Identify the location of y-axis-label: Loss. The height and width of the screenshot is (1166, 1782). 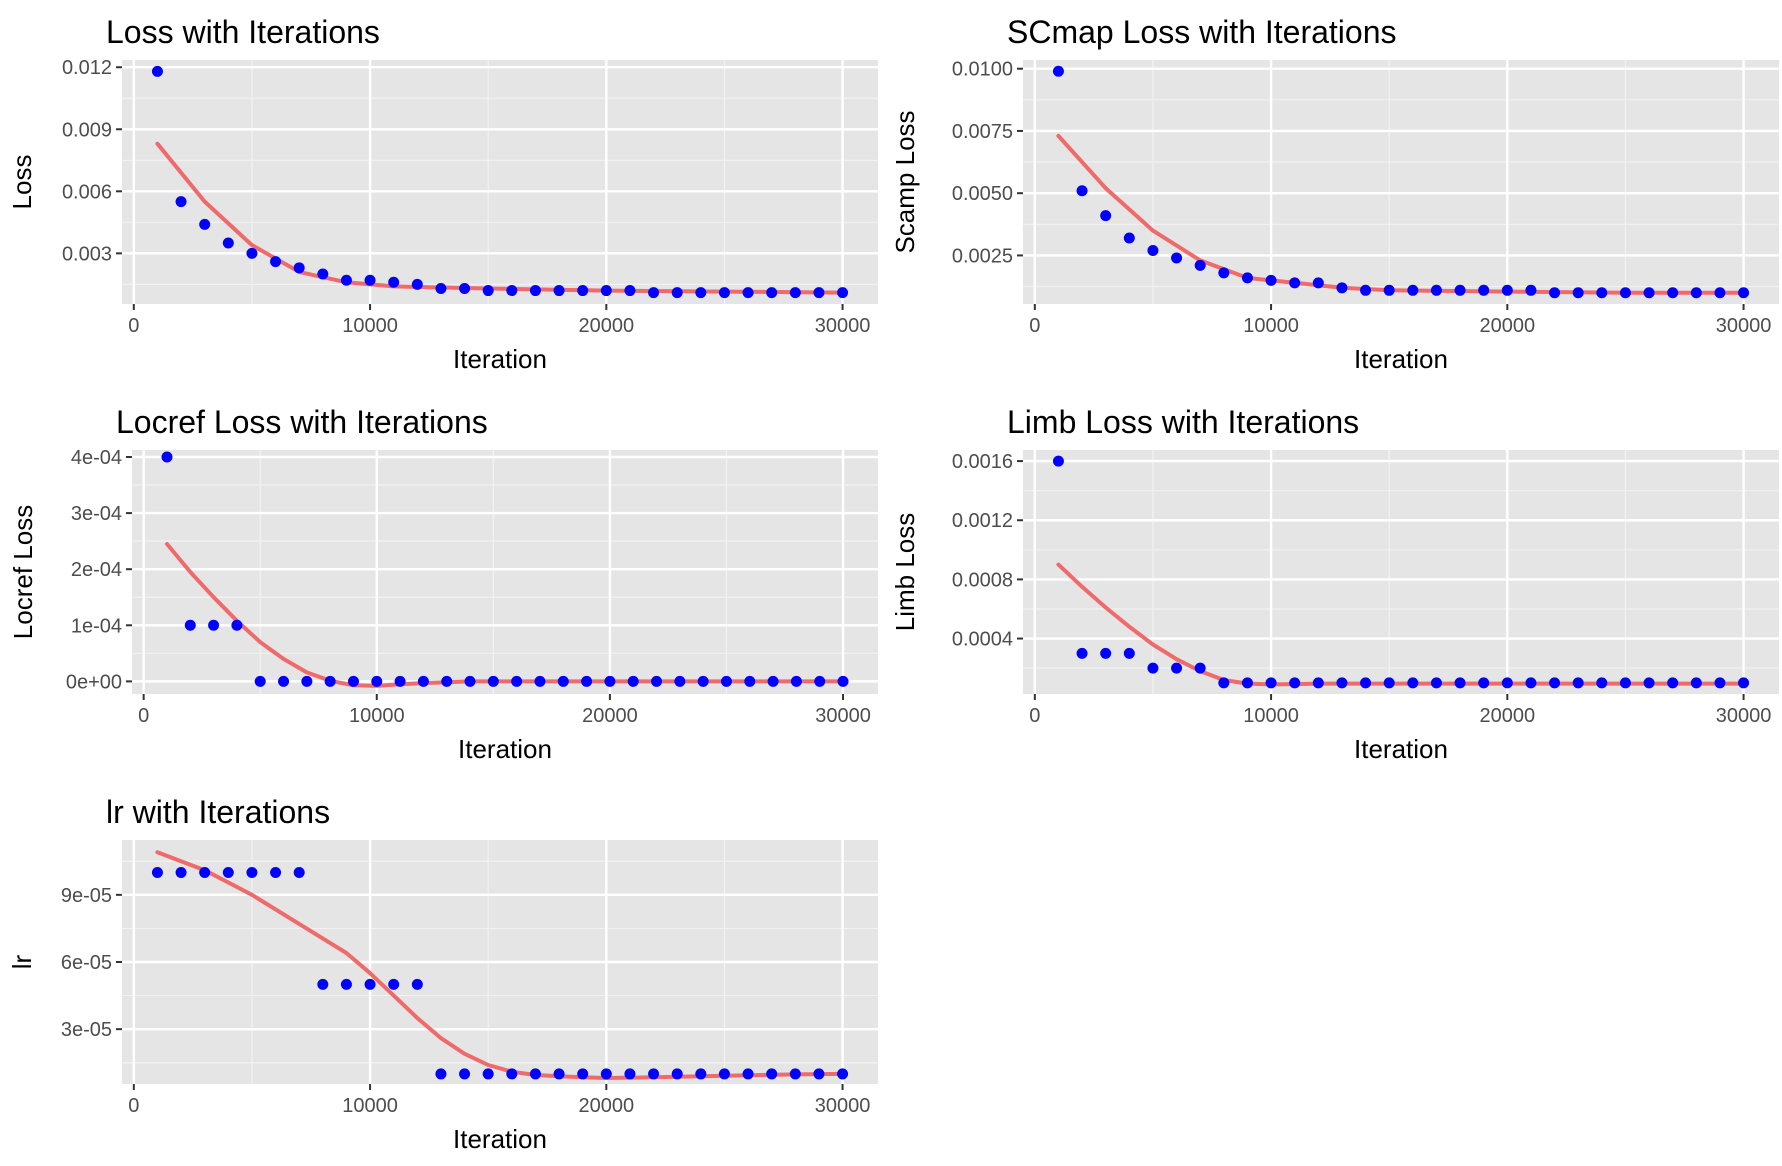
(22, 182).